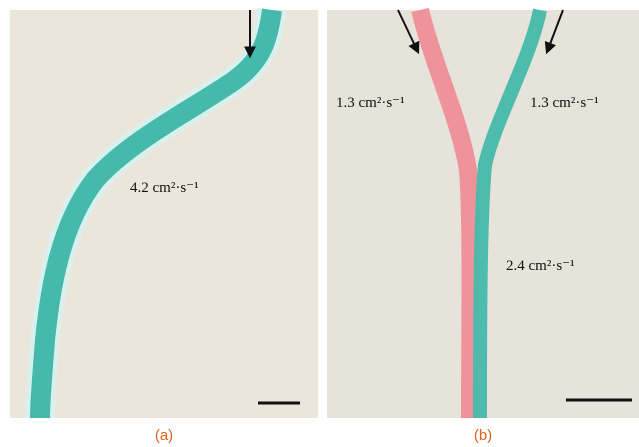 This screenshot has height=447, width=639. I want to click on flow-rate-label: 4.2 cm²·s⁻¹, so click(164, 188).